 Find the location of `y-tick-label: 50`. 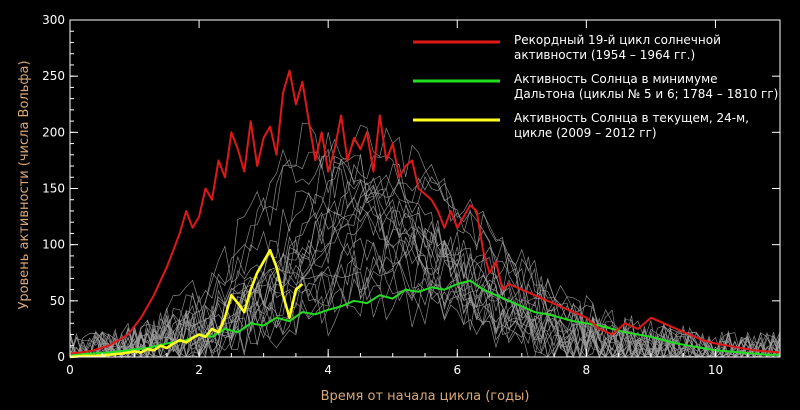

y-tick-label: 50 is located at coordinates (57, 301).